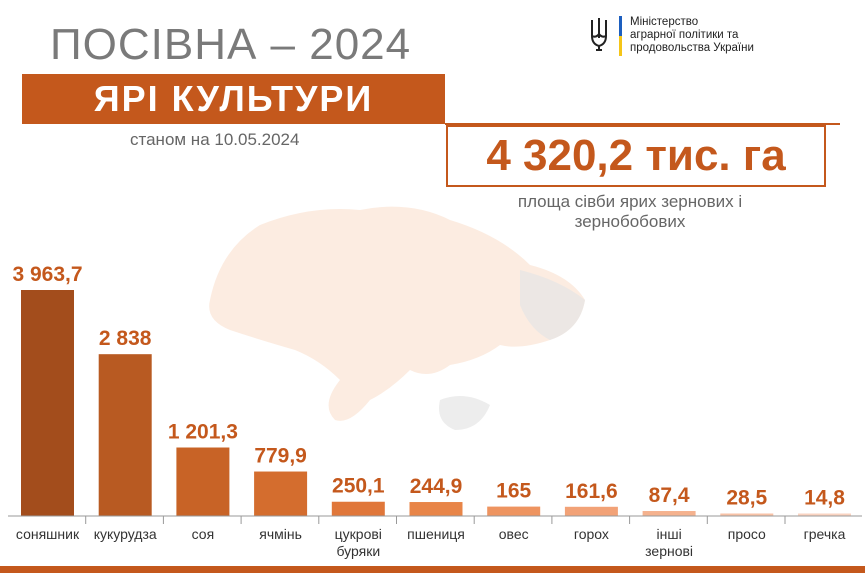 The height and width of the screenshot is (573, 865). Describe the element at coordinates (203, 432) in the screenshot. I see `data-label-2: 1 201,3` at that location.